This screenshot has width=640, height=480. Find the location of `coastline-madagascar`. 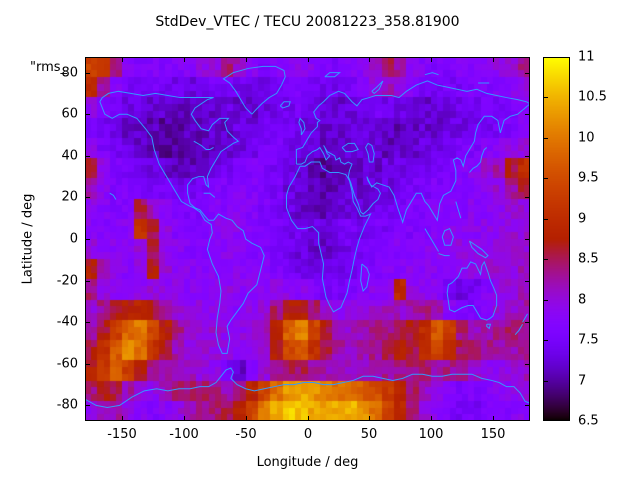

coastline-madagascar is located at coordinates (365, 277).